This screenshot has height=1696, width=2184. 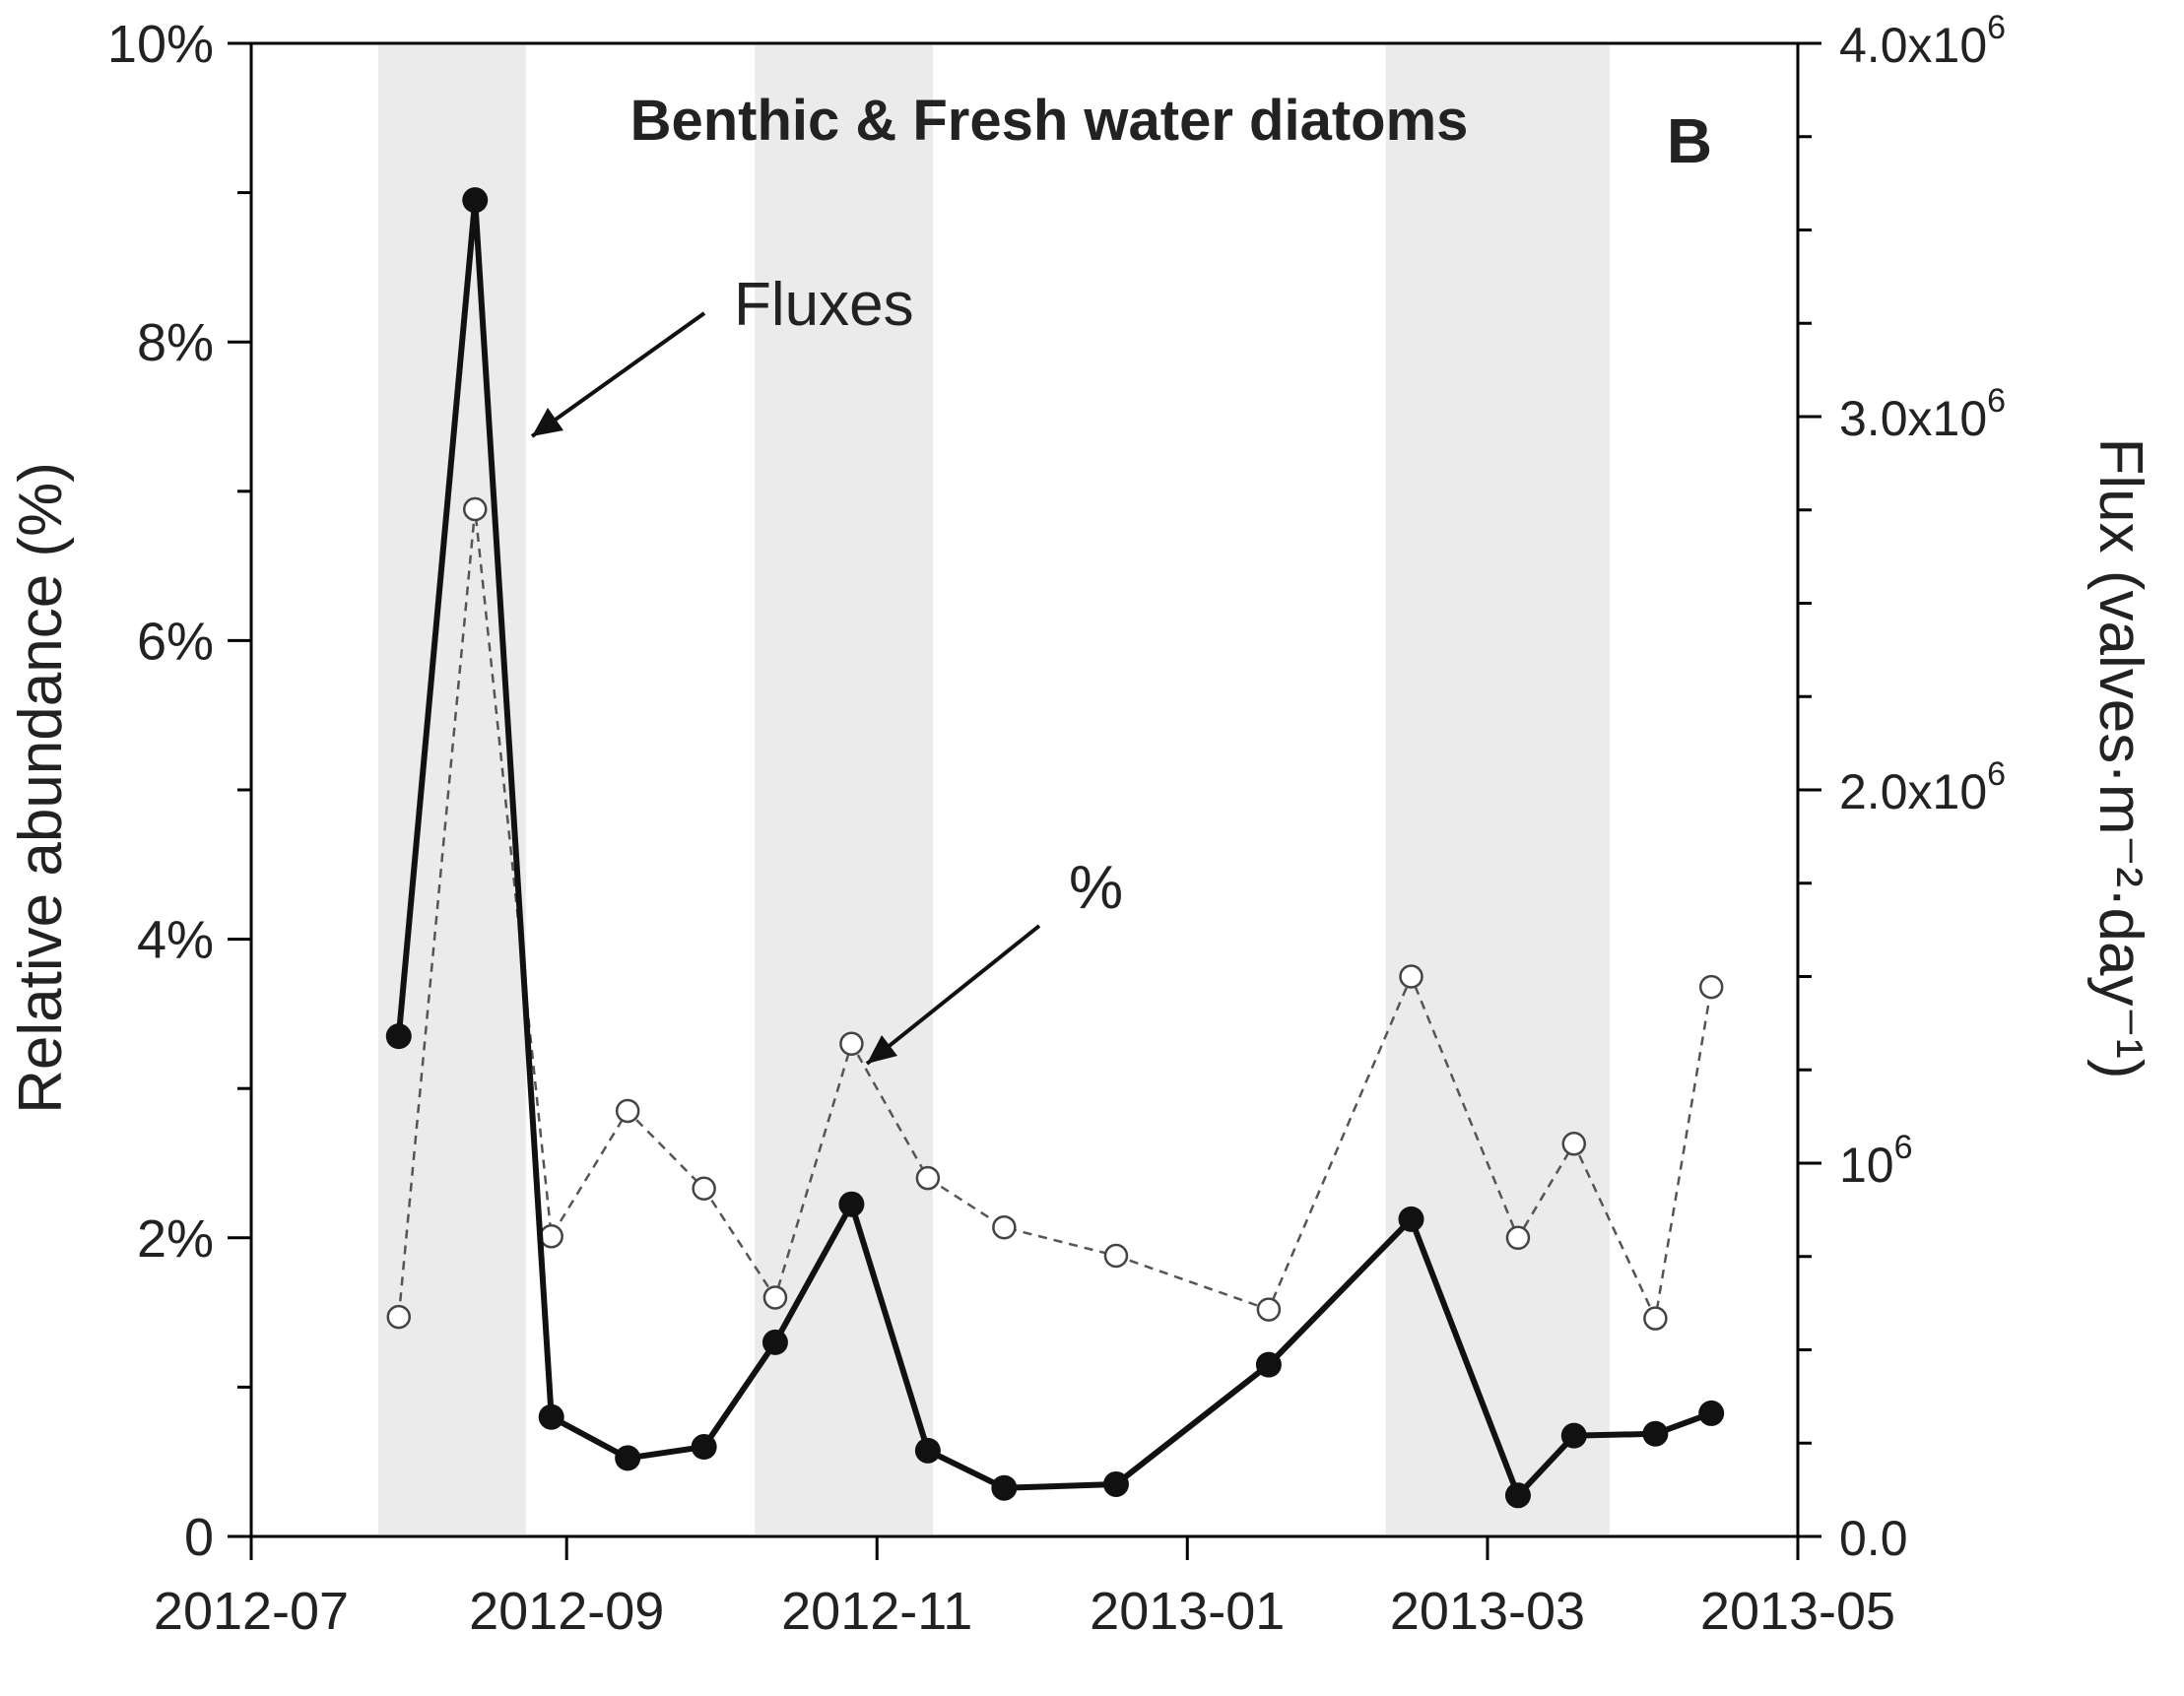 I want to click on annotation-fluxes: Fluxes, so click(x=722, y=354).